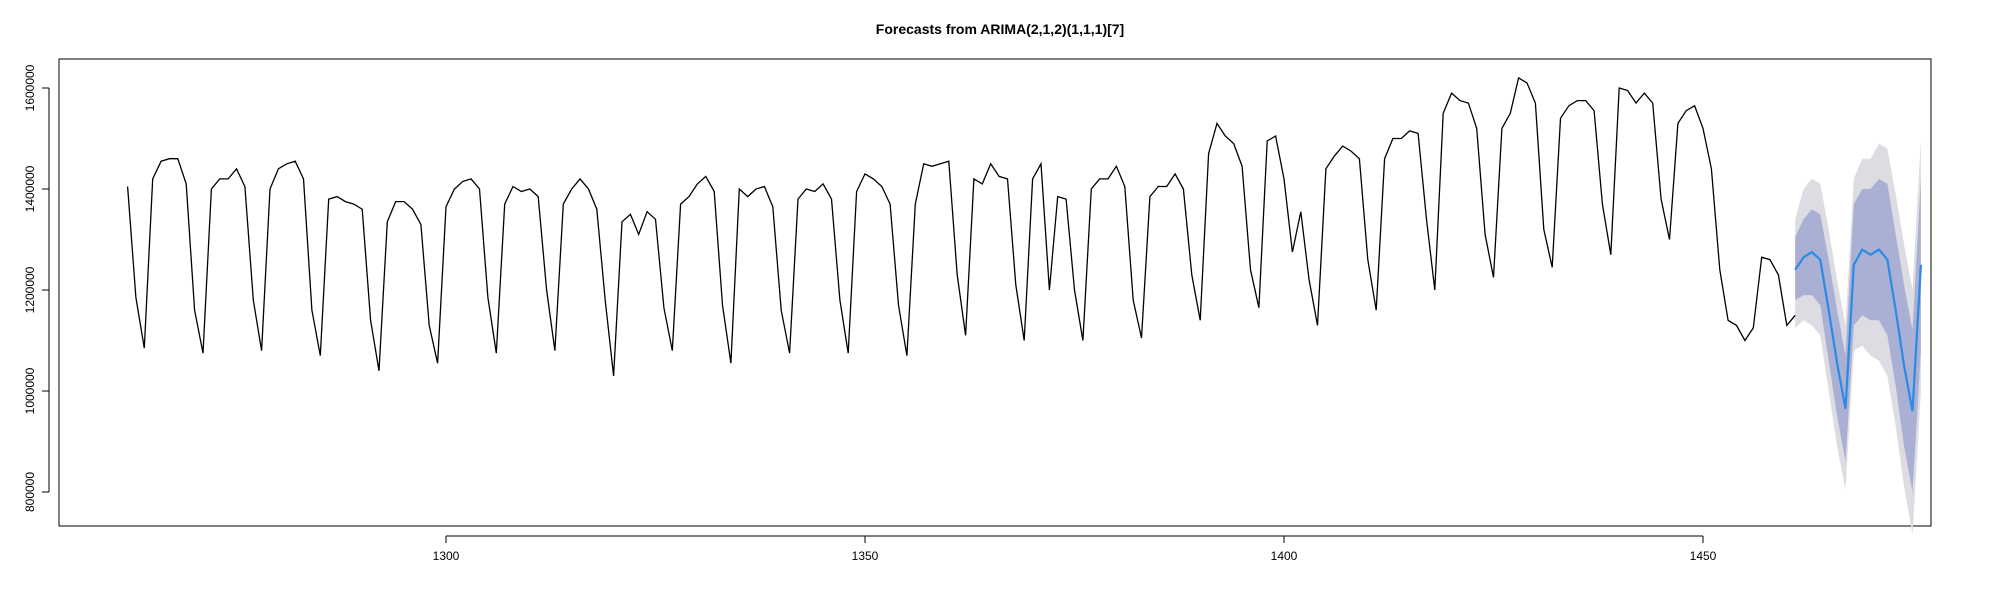 This screenshot has width=2000, height=600. I want to click on prediction-intervals, so click(1858, 336).